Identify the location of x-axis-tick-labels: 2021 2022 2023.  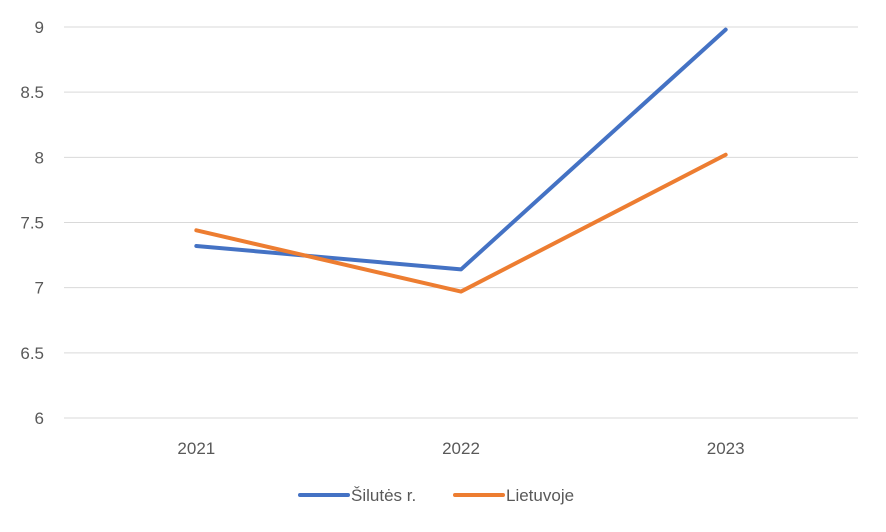
(460, 448).